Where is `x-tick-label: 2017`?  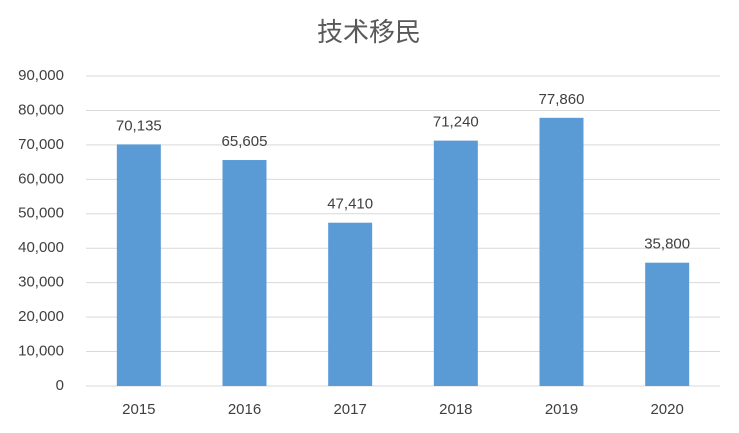
x-tick-label: 2017 is located at coordinates (349, 409).